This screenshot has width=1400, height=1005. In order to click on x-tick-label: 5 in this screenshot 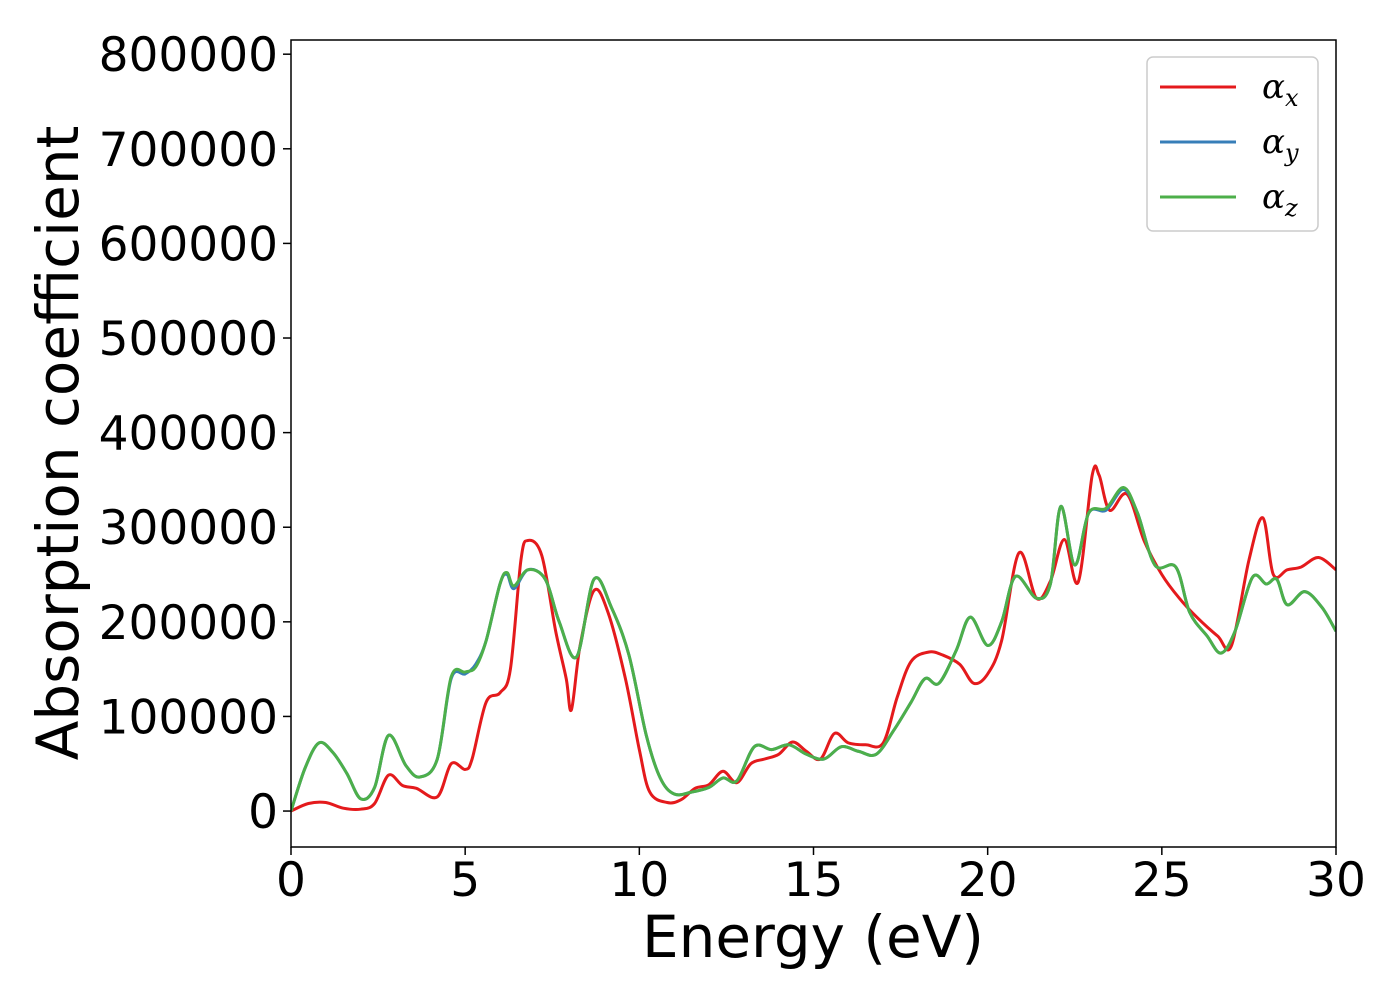, I will do `click(465, 880)`.